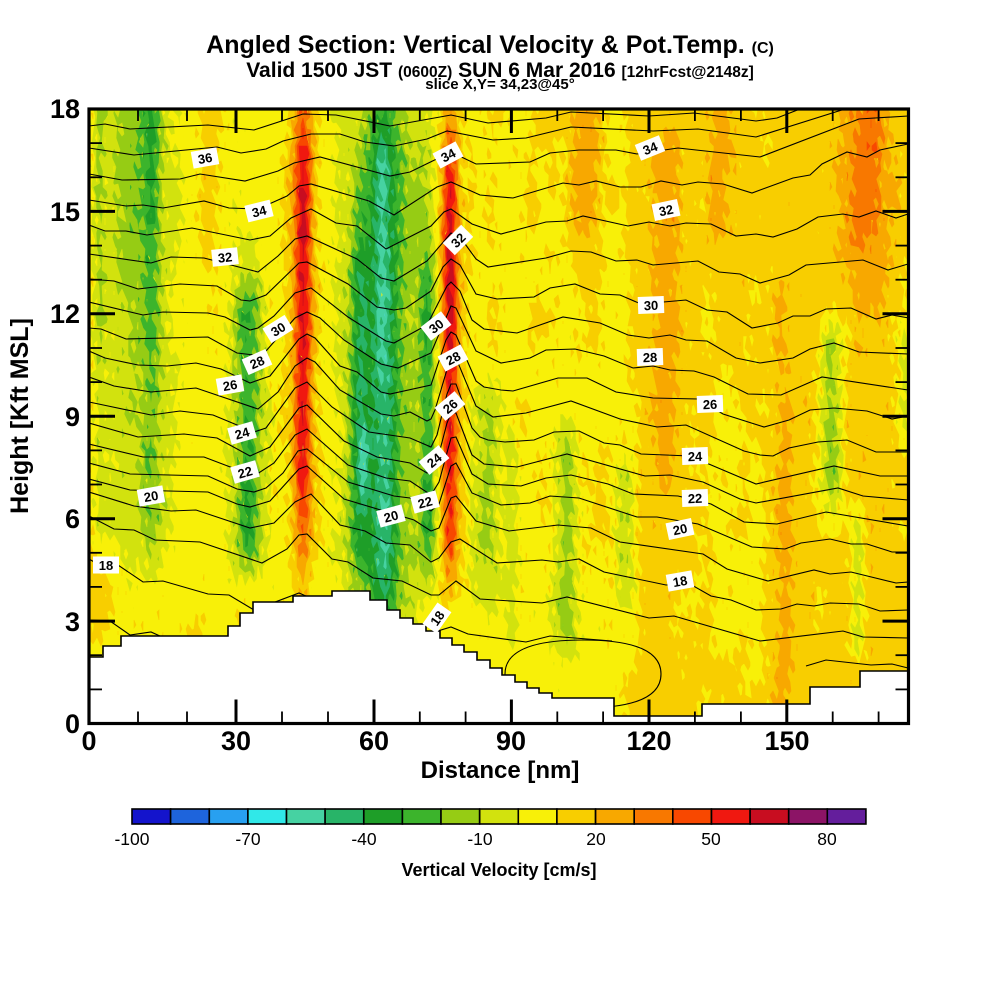  I want to click on svg-text: 50, so click(711, 839).